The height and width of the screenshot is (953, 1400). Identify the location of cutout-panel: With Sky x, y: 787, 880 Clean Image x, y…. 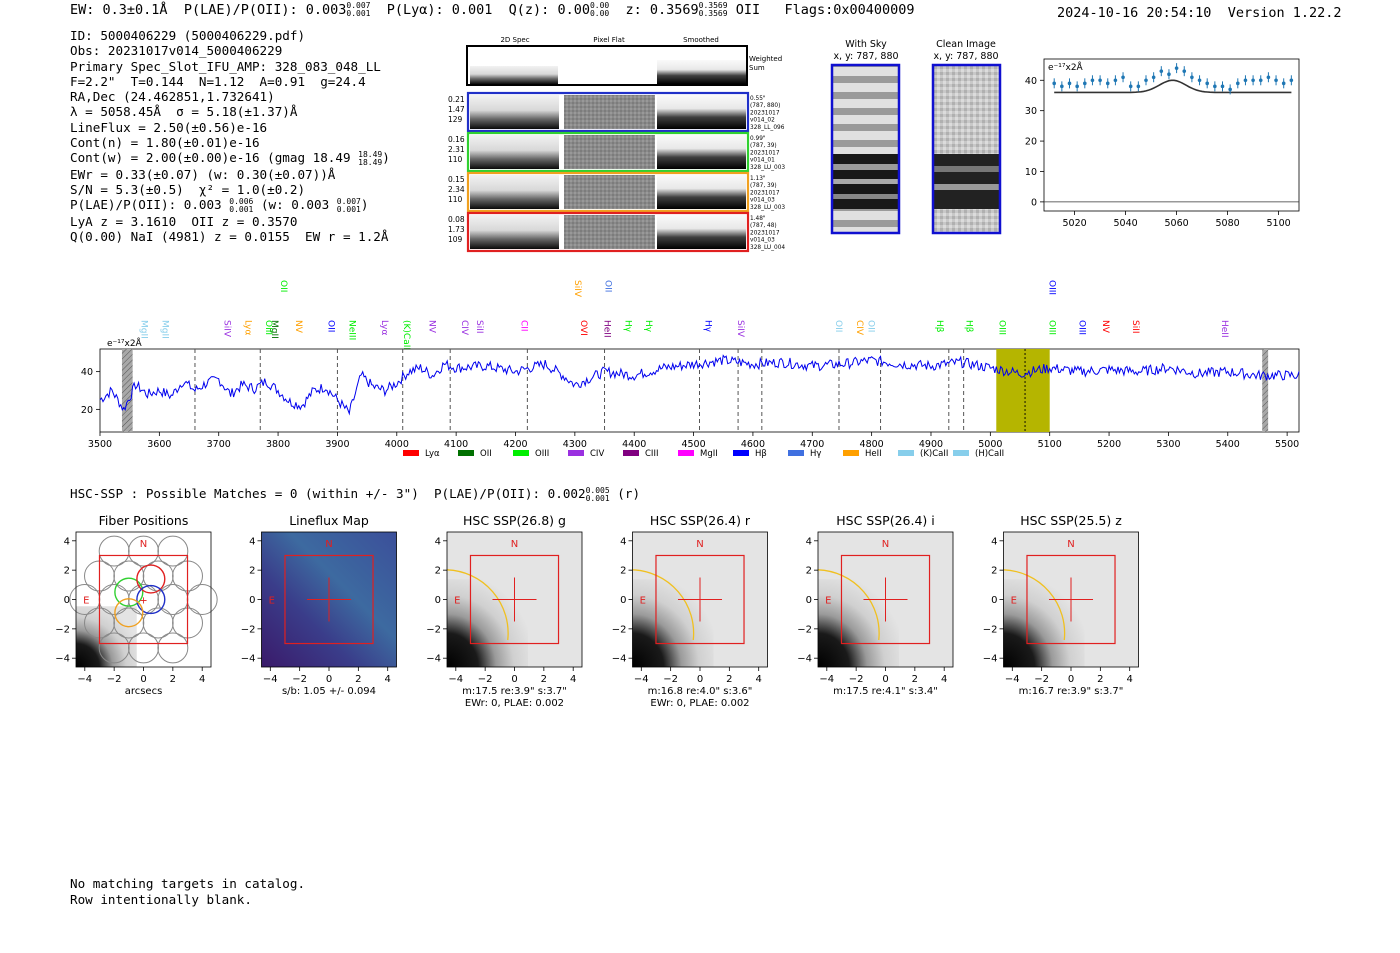
(916, 137).